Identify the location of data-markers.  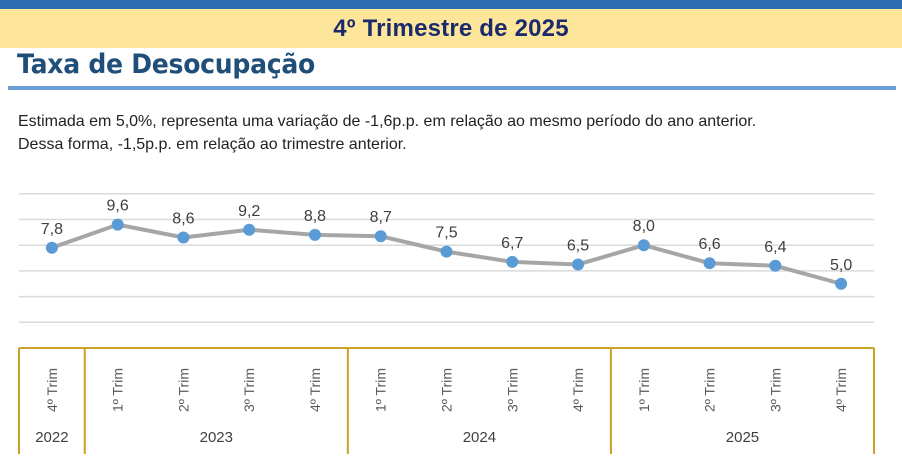
(446, 254).